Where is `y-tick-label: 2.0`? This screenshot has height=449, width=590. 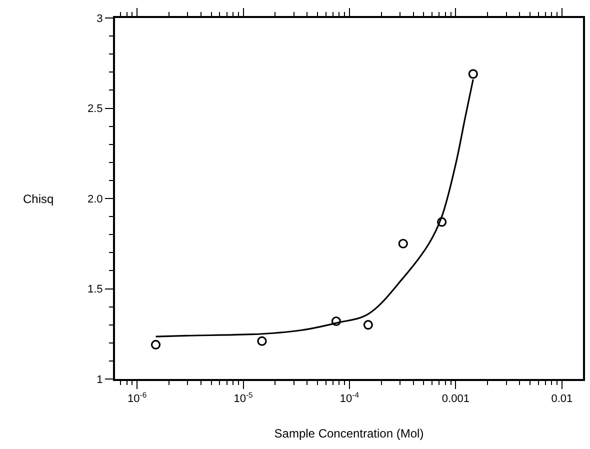 y-tick-label: 2.0 is located at coordinates (95, 199).